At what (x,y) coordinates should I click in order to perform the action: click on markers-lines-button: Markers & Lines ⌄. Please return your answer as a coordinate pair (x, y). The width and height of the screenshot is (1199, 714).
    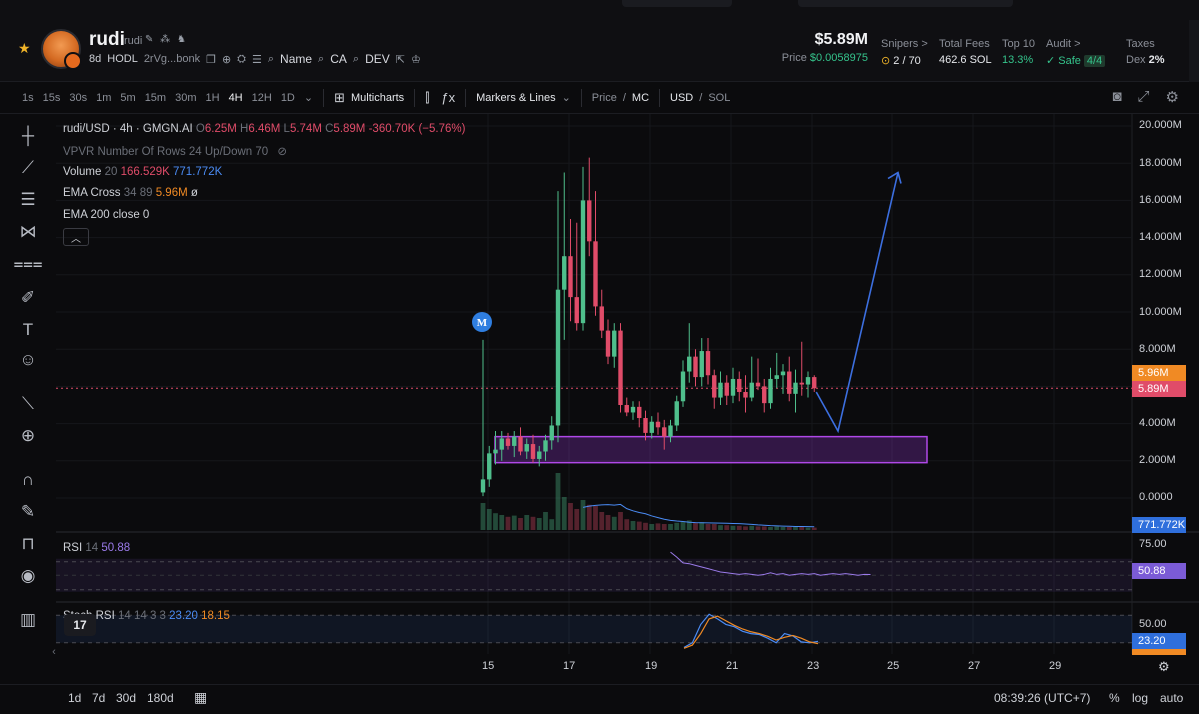
    Looking at the image, I should click on (523, 98).